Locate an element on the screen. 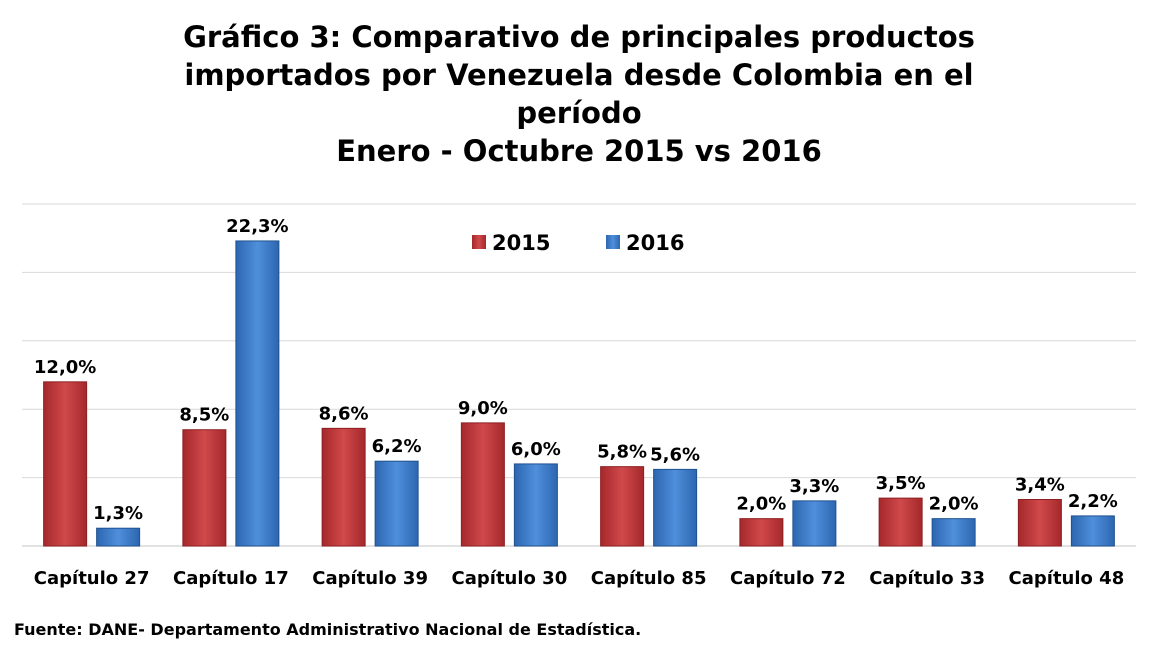  x-tick-label: Capítulo 17 is located at coordinates (231, 578).